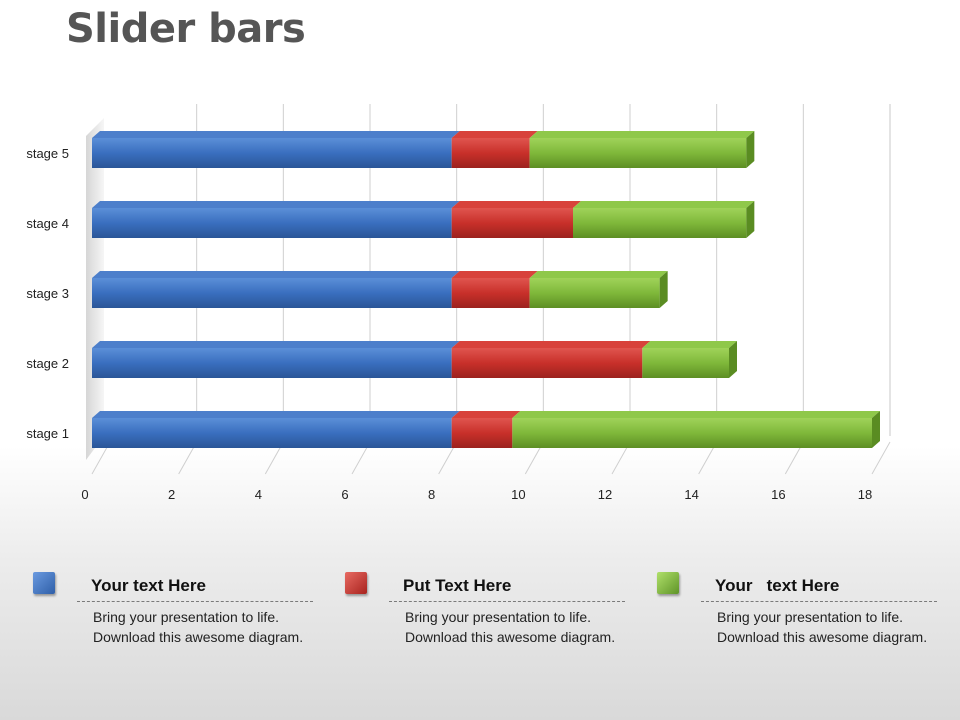 Image resolution: width=960 pixels, height=720 pixels. Describe the element at coordinates (47, 293) in the screenshot. I see `y-category-label: stage 3` at that location.